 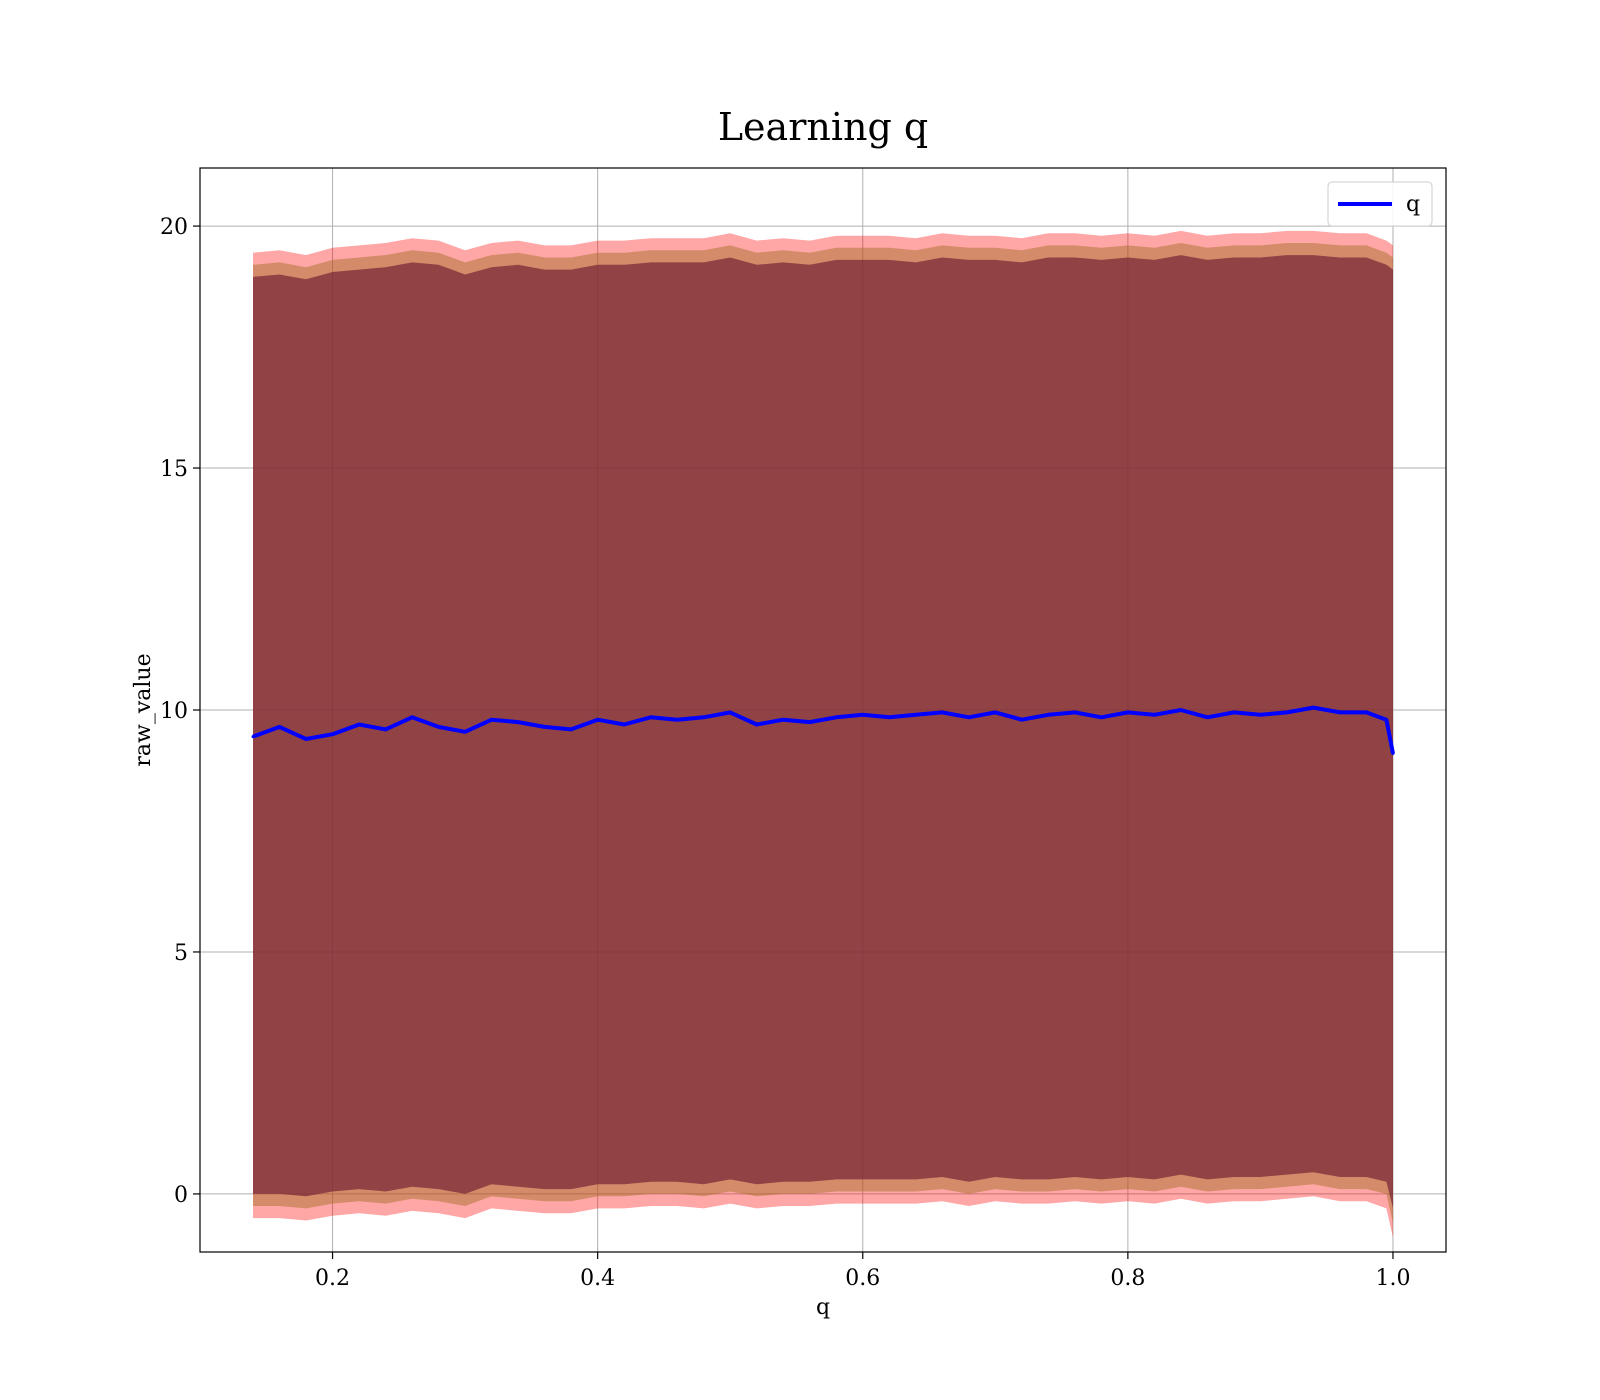 What do you see at coordinates (823, 1307) in the screenshot?
I see `x-axis-title: q` at bounding box center [823, 1307].